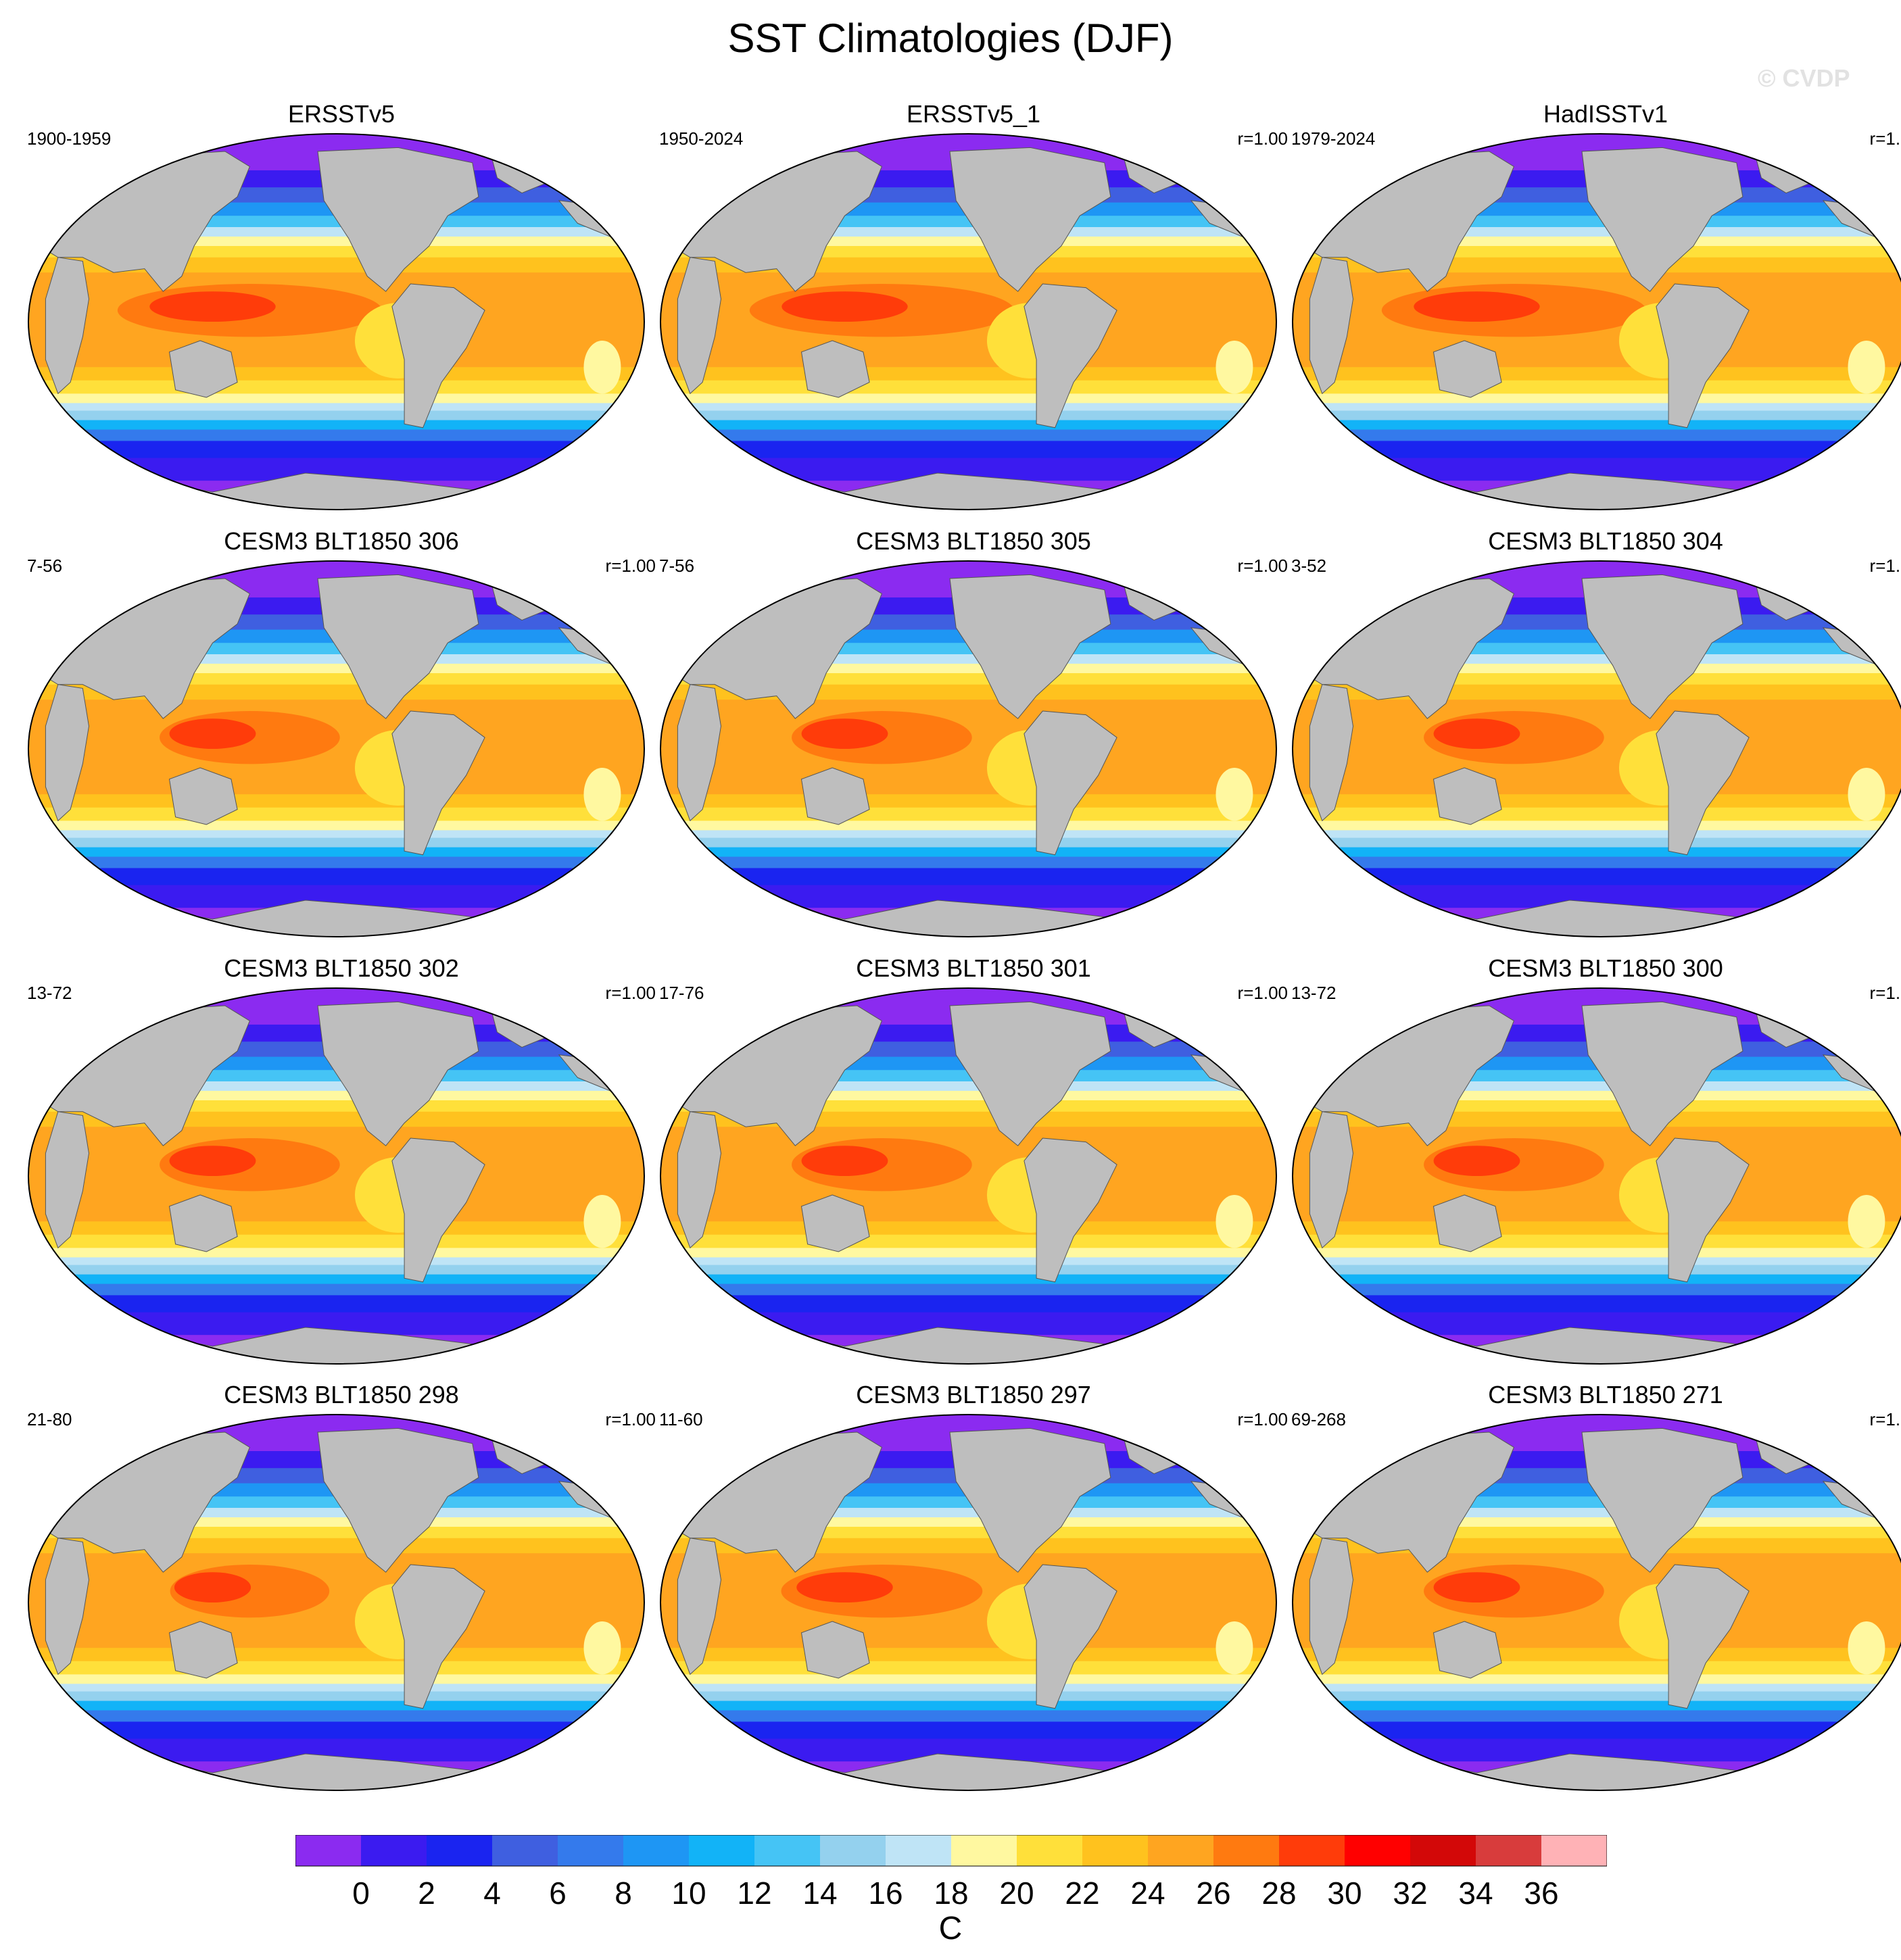 The image size is (1901, 1960). What do you see at coordinates (1605, 968) in the screenshot?
I see `panel-title: CESM3 BLT1850 300` at bounding box center [1605, 968].